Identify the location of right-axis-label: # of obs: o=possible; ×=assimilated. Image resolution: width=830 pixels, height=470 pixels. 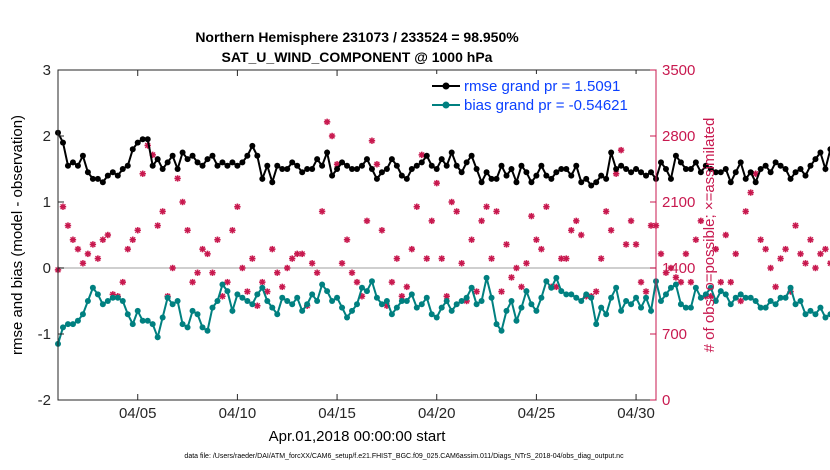
(709, 235).